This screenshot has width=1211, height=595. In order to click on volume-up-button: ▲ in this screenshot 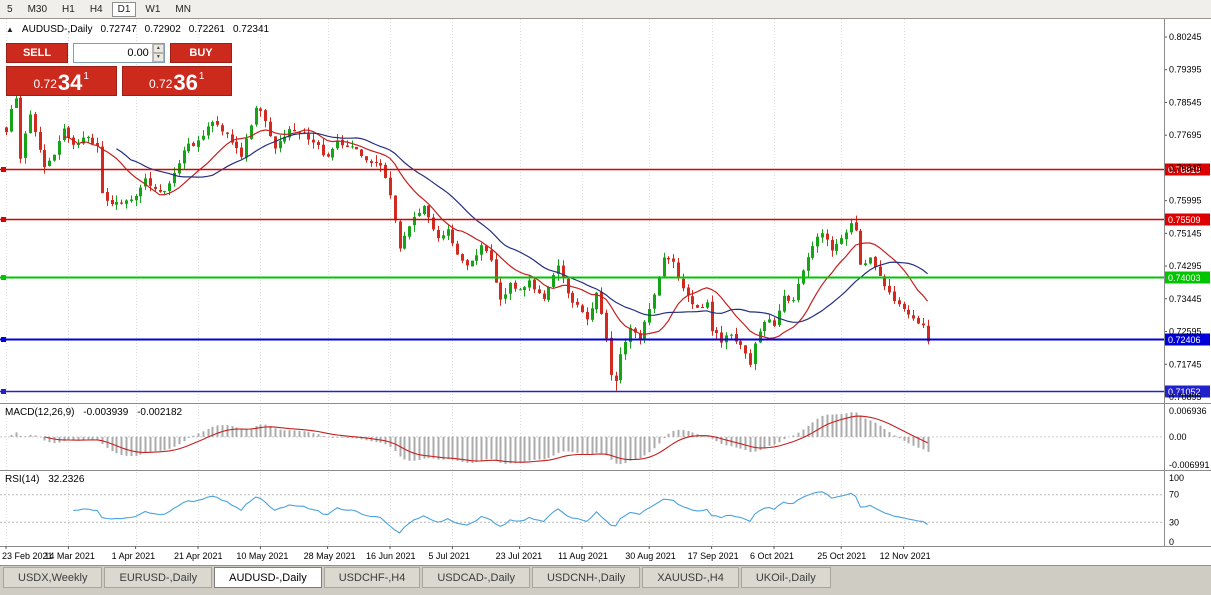, I will do `click(158, 48)`.